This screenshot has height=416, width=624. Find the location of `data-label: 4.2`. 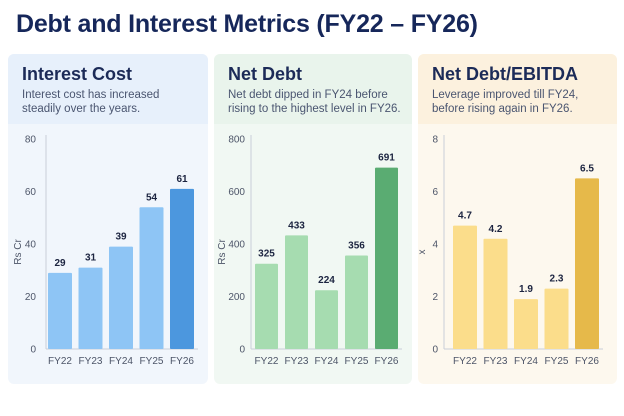

data-label: 4.2 is located at coordinates (496, 229).